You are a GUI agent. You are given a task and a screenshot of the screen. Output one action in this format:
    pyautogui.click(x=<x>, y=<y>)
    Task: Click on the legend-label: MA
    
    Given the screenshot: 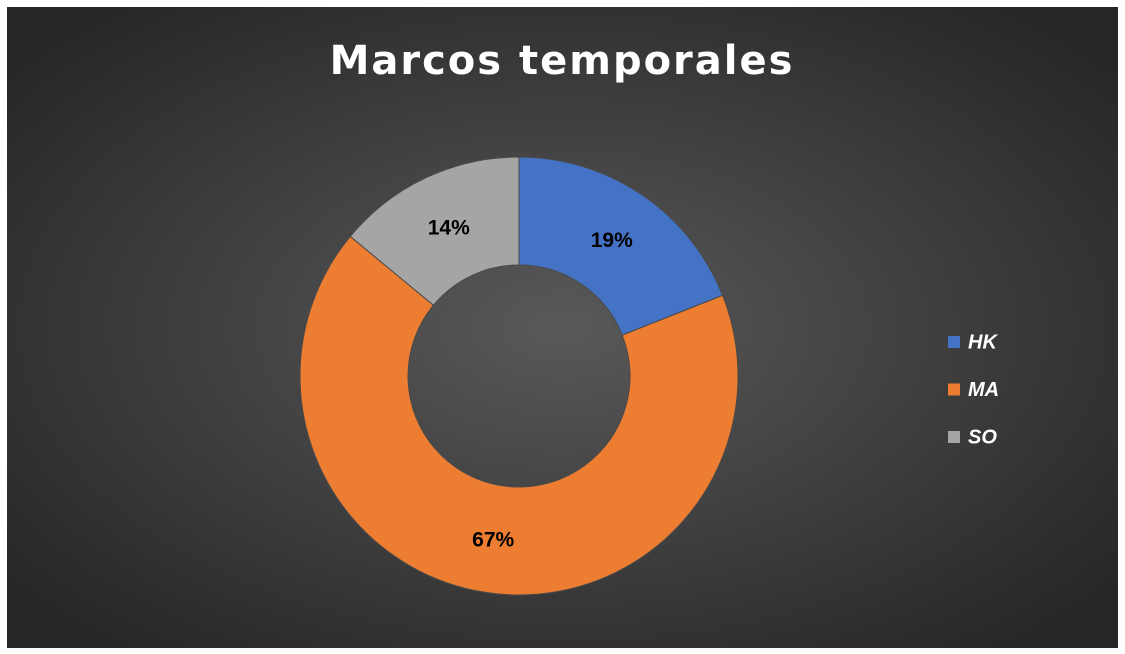 What is the action you would take?
    pyautogui.click(x=983, y=390)
    